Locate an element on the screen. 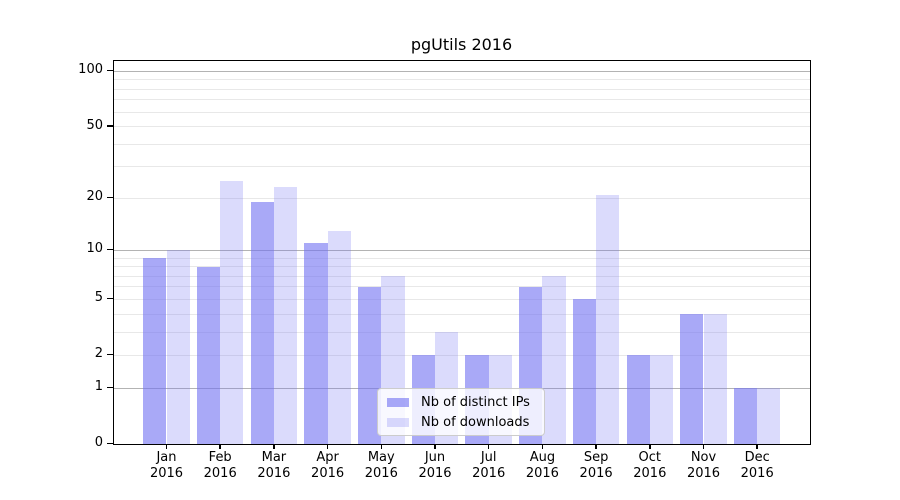 This screenshot has height=500, width=900. bar-downloads-feb is located at coordinates (232, 312).